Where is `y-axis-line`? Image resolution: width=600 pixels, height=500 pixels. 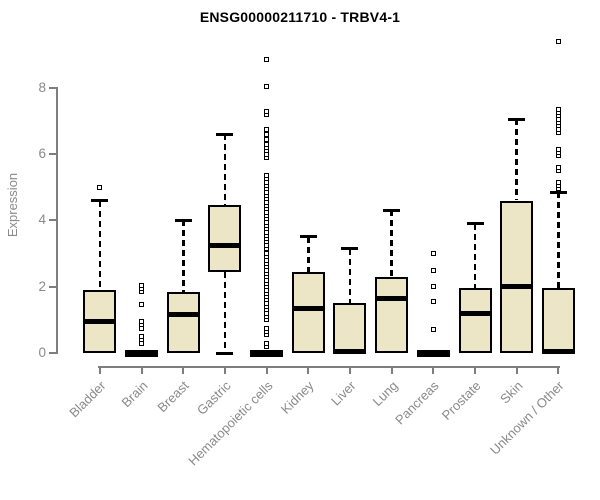
y-axis-line is located at coordinates (57, 220).